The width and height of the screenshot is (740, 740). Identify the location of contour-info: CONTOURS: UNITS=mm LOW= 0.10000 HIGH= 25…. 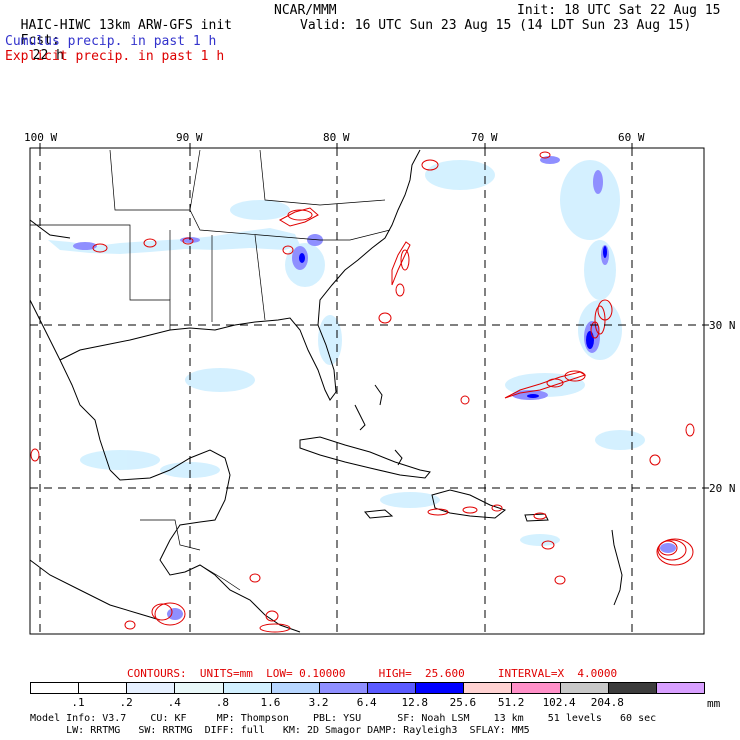
(372, 673).